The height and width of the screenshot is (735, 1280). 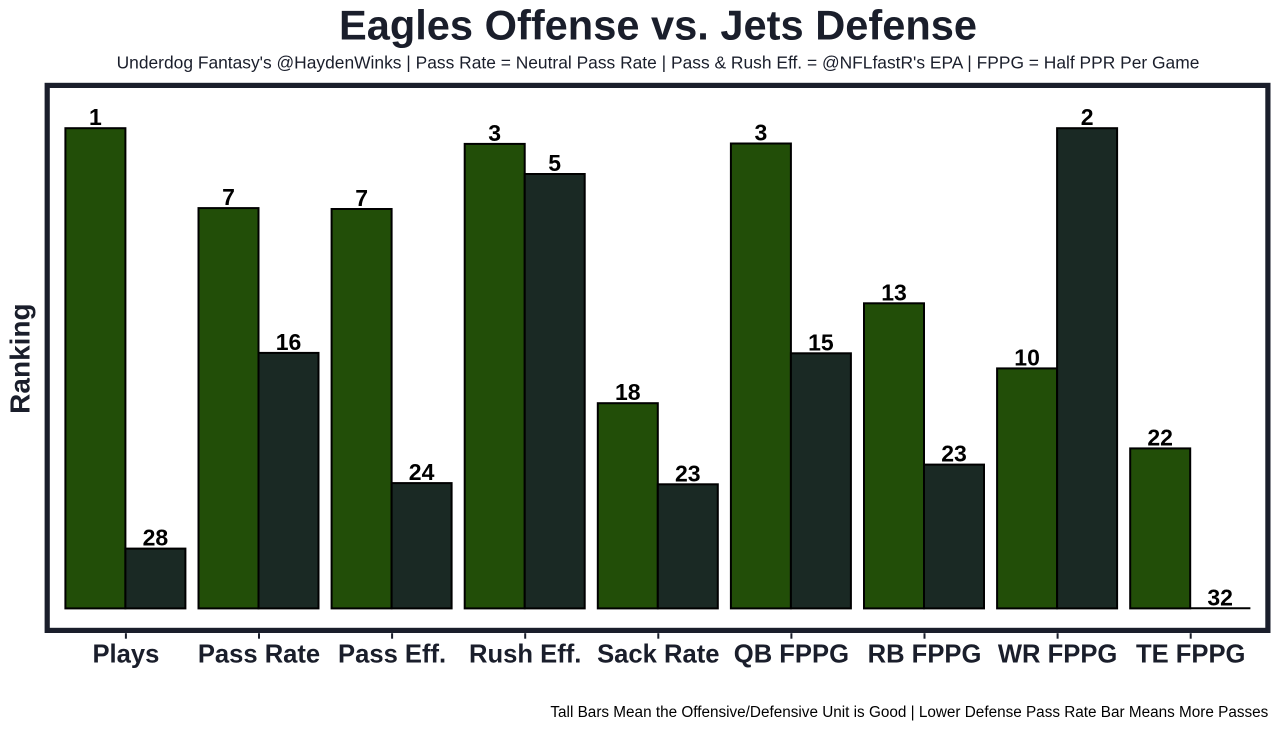 What do you see at coordinates (1057, 654) in the screenshot?
I see `svg-text: WR FPPG` at bounding box center [1057, 654].